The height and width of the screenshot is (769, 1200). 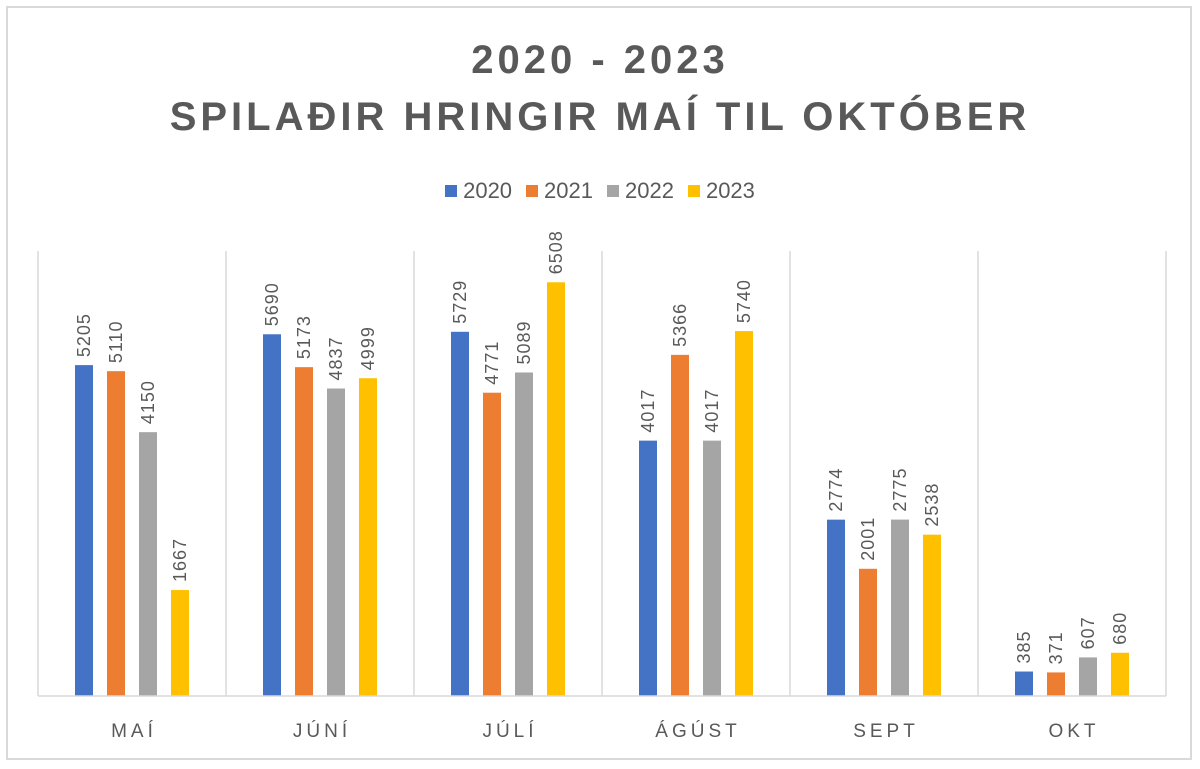 What do you see at coordinates (1056, 684) in the screenshot?
I see `bar-2021-okt` at bounding box center [1056, 684].